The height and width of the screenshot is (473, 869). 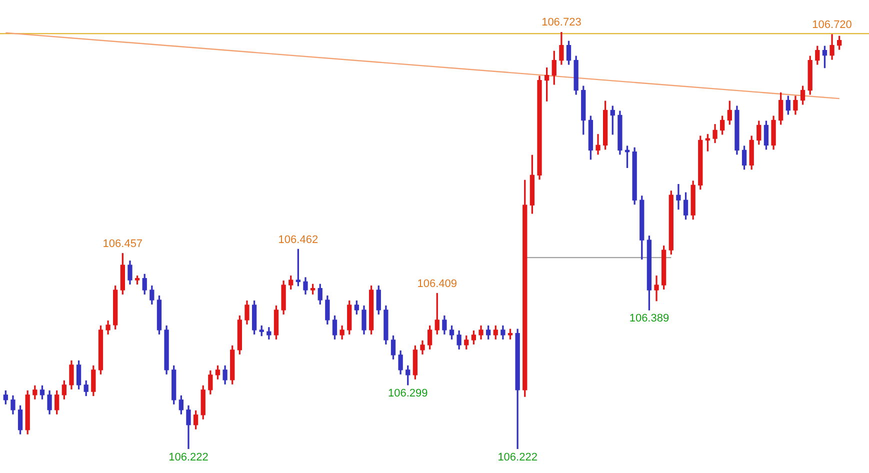 I want to click on annotation: 106.409, so click(x=437, y=284).